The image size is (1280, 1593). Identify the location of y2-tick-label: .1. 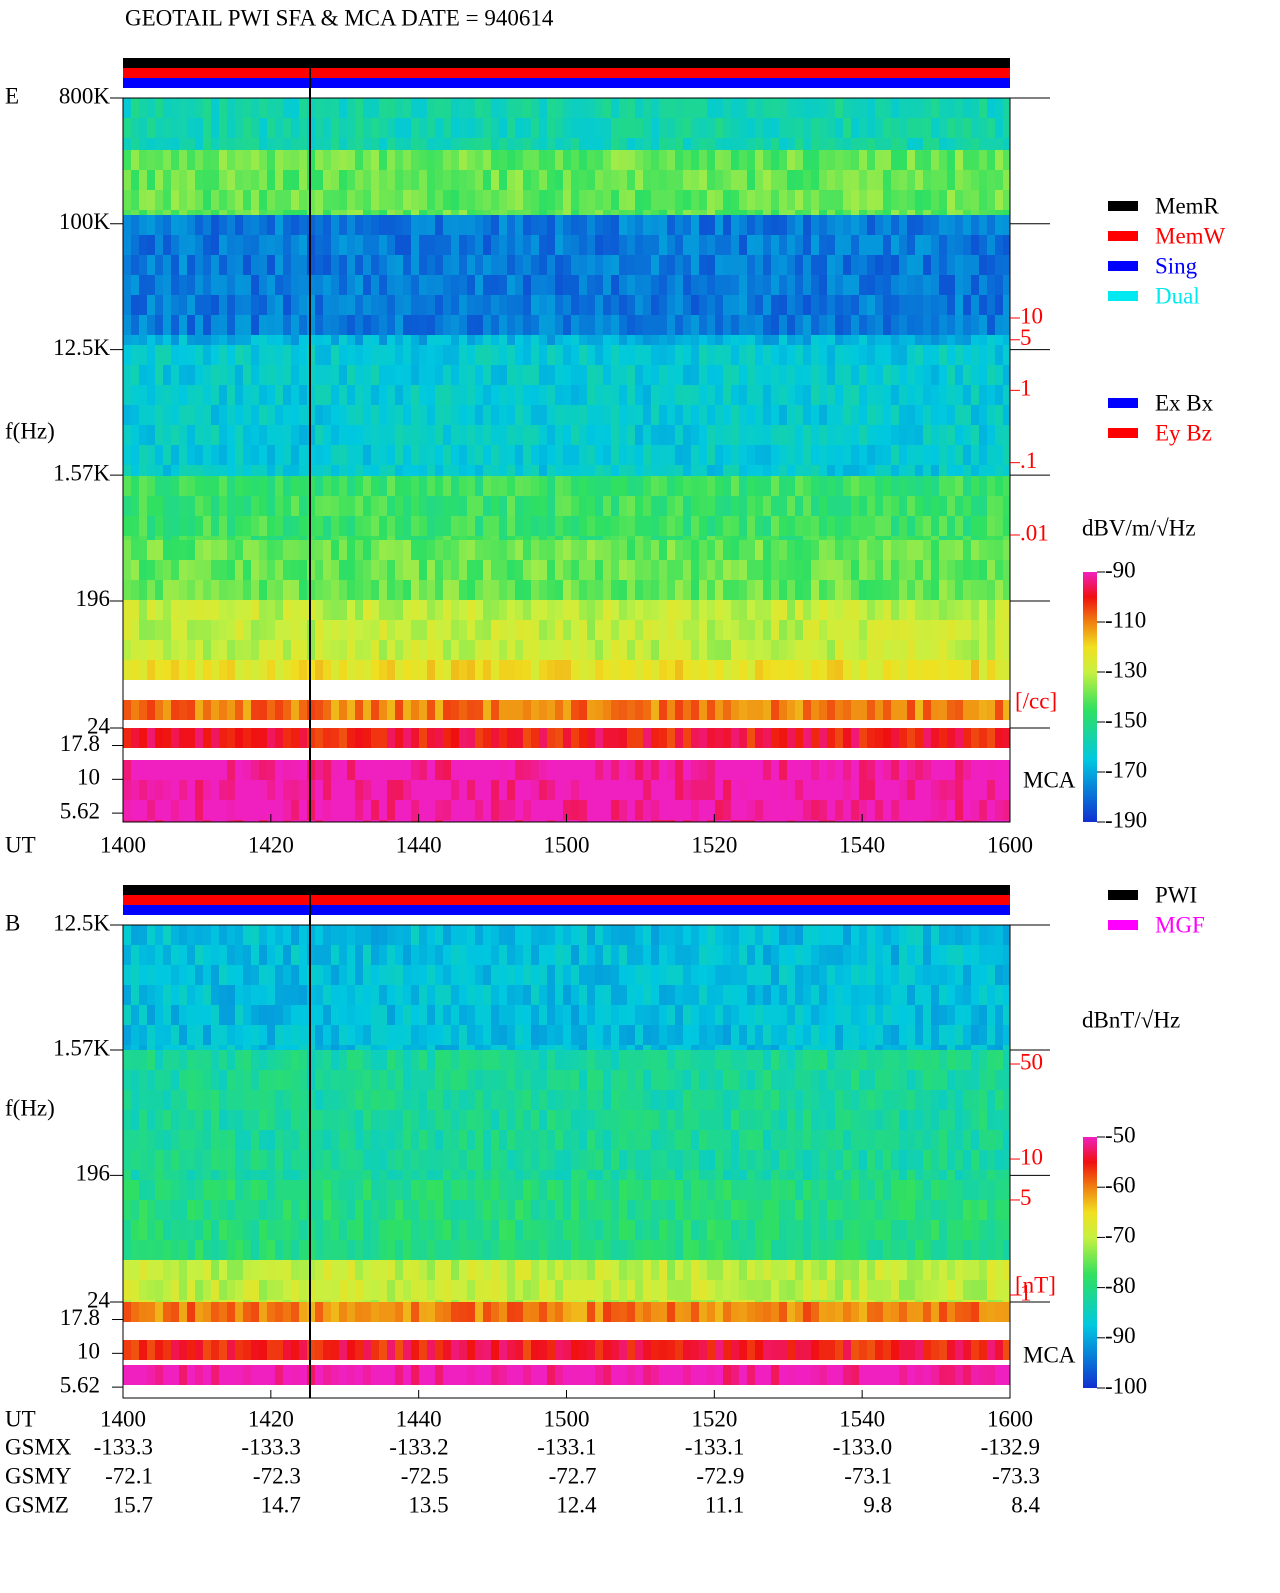
(1028, 460).